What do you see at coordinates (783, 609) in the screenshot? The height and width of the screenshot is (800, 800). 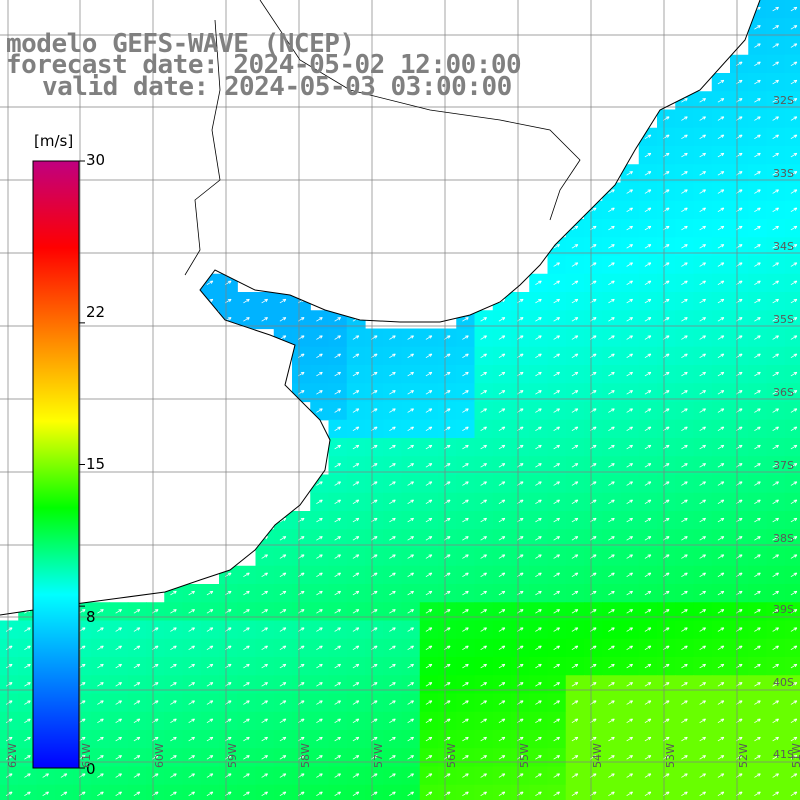 I see `lat-label: 39S` at bounding box center [783, 609].